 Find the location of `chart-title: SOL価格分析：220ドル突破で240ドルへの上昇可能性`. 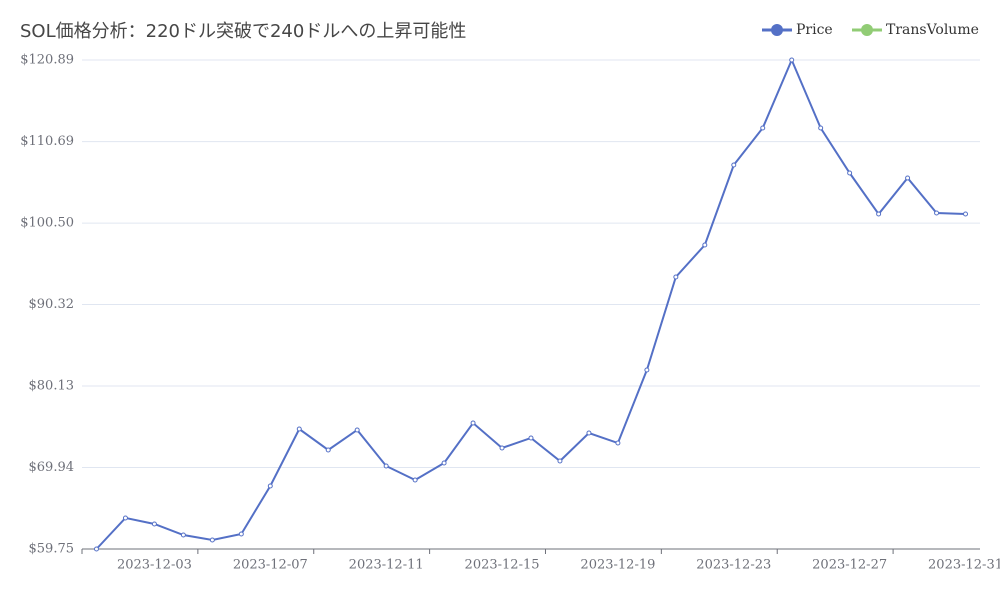

chart-title: SOL価格分析：220ドル突破で240ドルへの上昇可能性 is located at coordinates (243, 31).